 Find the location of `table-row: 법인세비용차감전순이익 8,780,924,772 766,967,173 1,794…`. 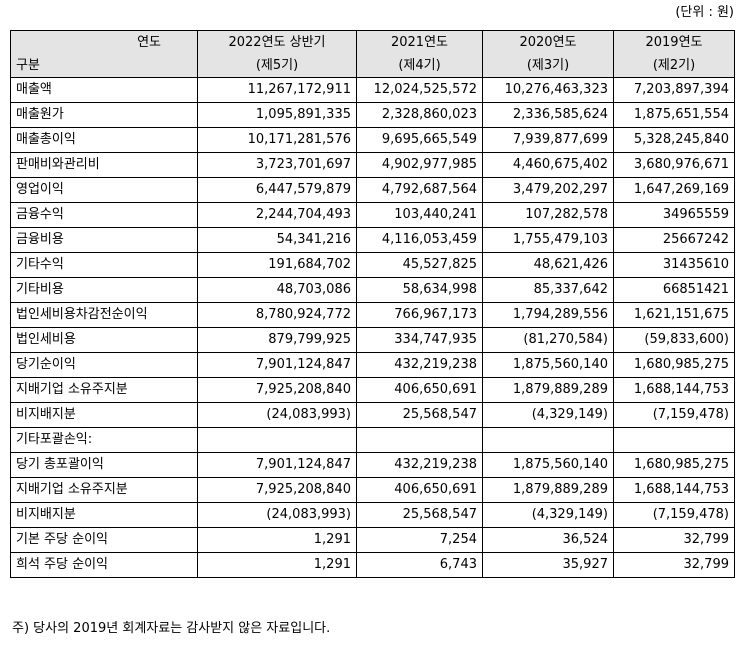

table-row: 법인세비용차감전순이익 8,780,924,772 766,967,173 1,794… is located at coordinates (372, 315).